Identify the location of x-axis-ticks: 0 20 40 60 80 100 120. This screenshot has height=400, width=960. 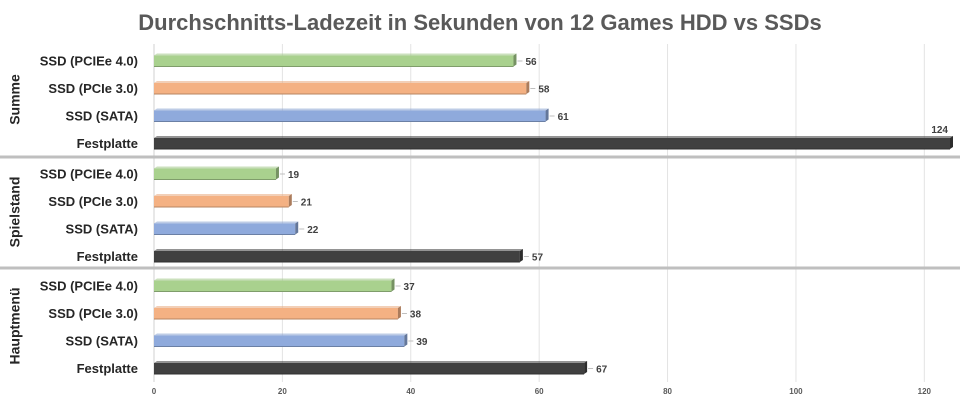
(542, 391).